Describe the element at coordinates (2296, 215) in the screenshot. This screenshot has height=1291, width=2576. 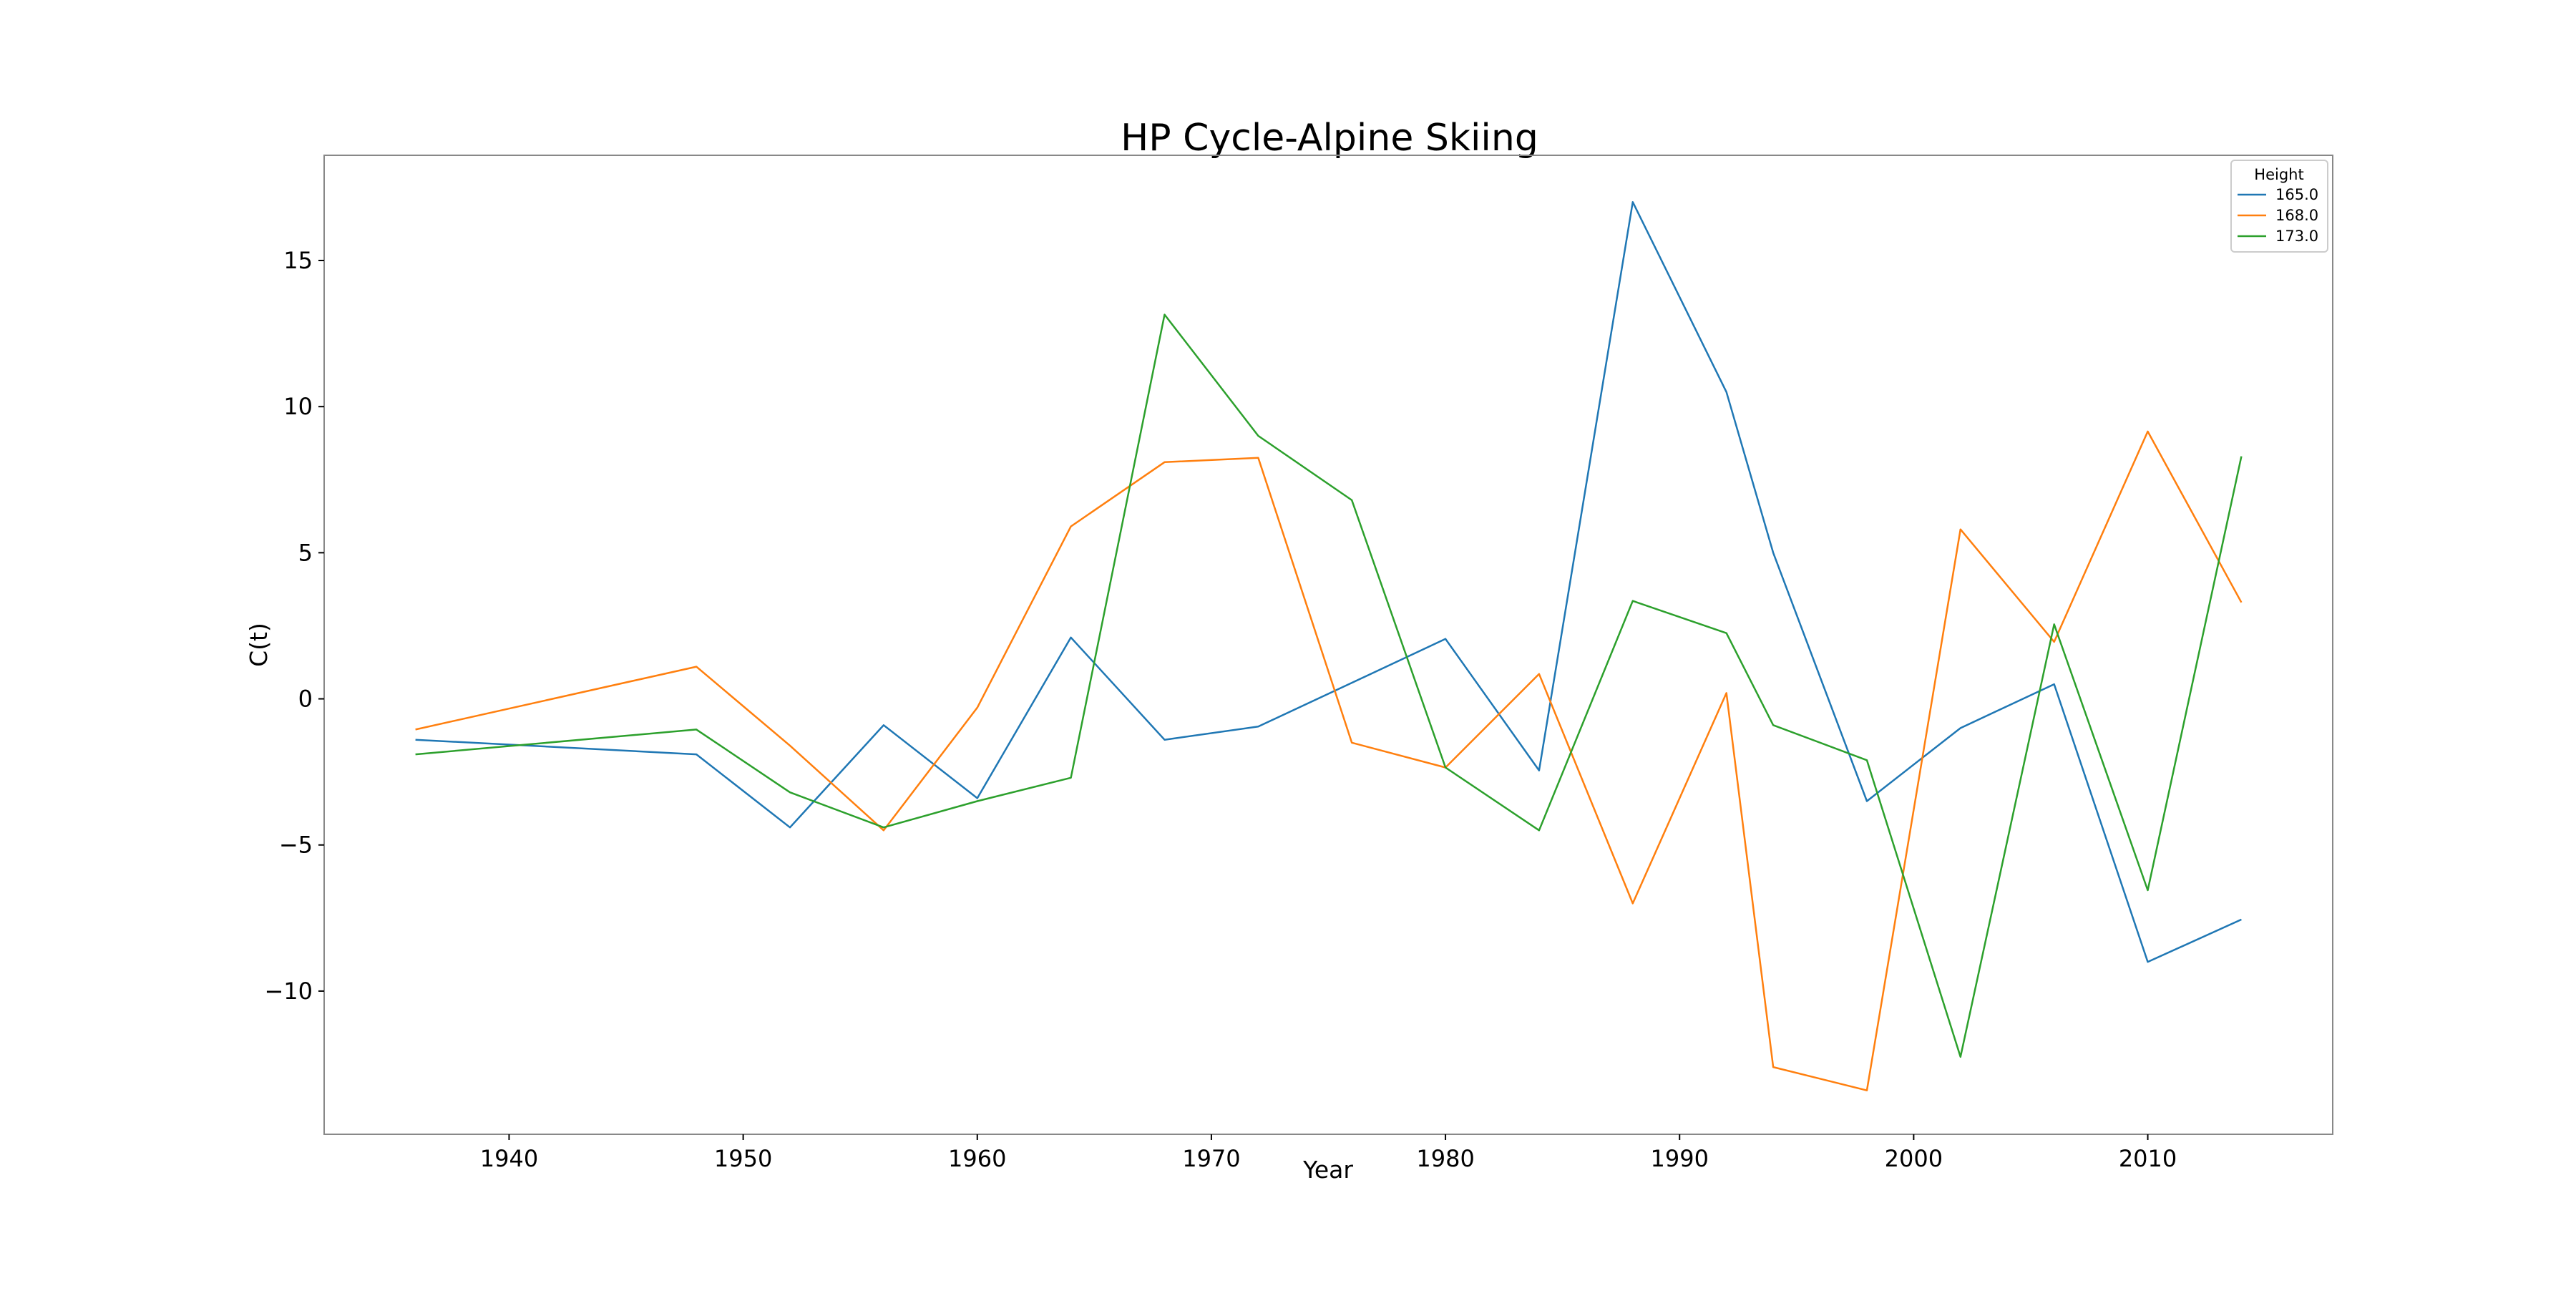
I see `legend-label: 168.0` at that location.